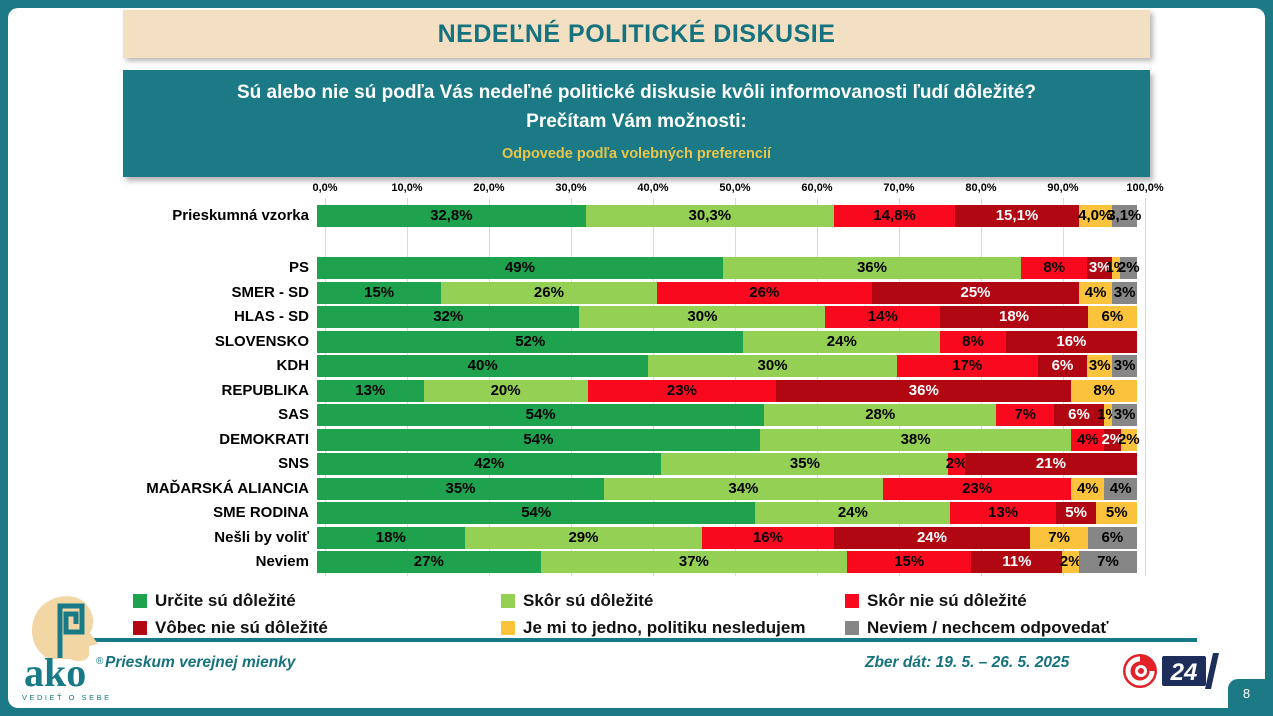 The image size is (1273, 716). Describe the element at coordinates (225, 600) in the screenshot. I see `legend-label: Určite sú dôležité` at that location.